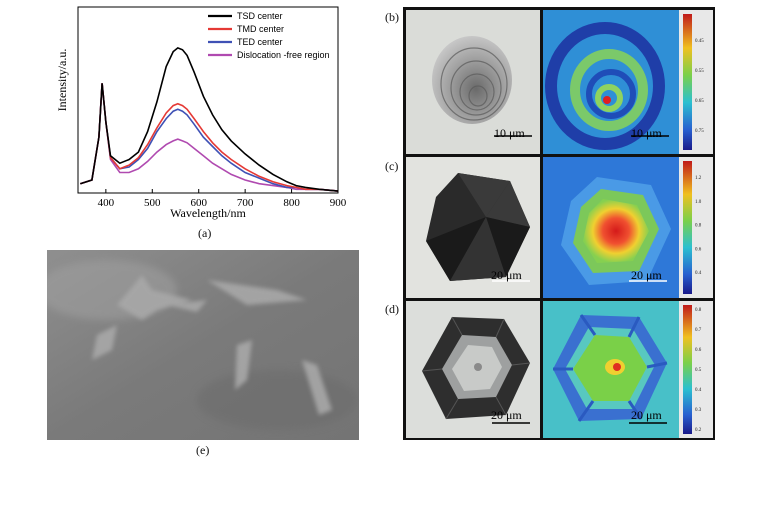  I want to click on colorbar-tick-label: 0.75, so click(699, 131).